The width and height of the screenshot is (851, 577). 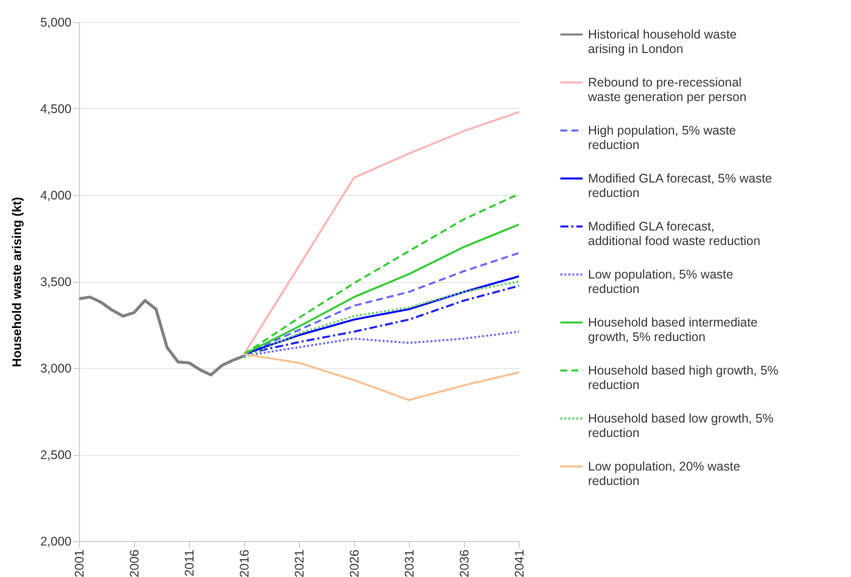 I want to click on y-tick-label: 3,500, so click(x=56, y=282).